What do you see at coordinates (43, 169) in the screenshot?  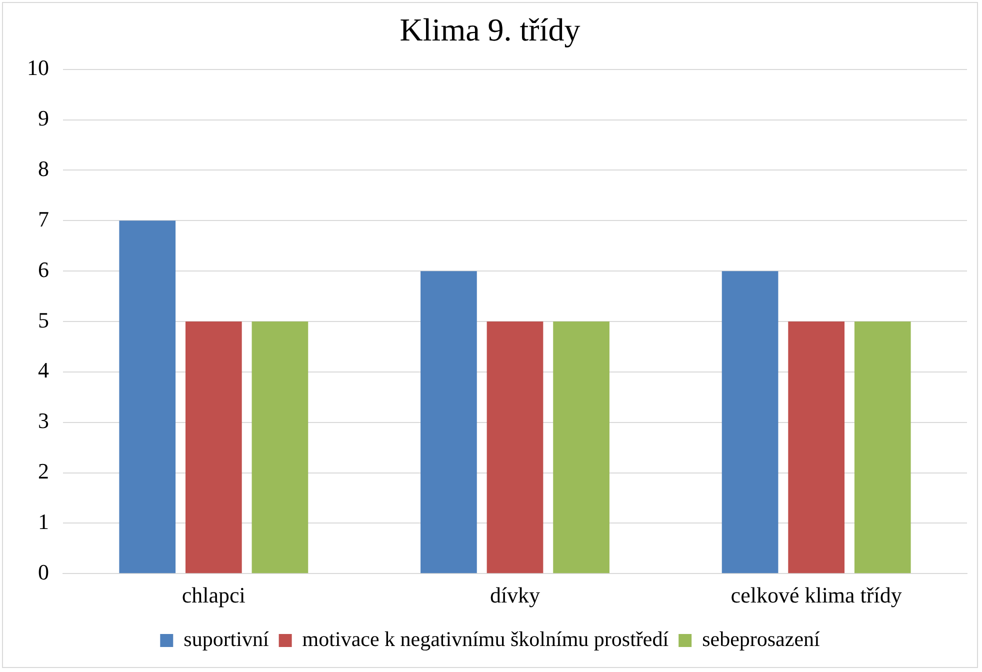 I see `y-tick-label: 8` at bounding box center [43, 169].